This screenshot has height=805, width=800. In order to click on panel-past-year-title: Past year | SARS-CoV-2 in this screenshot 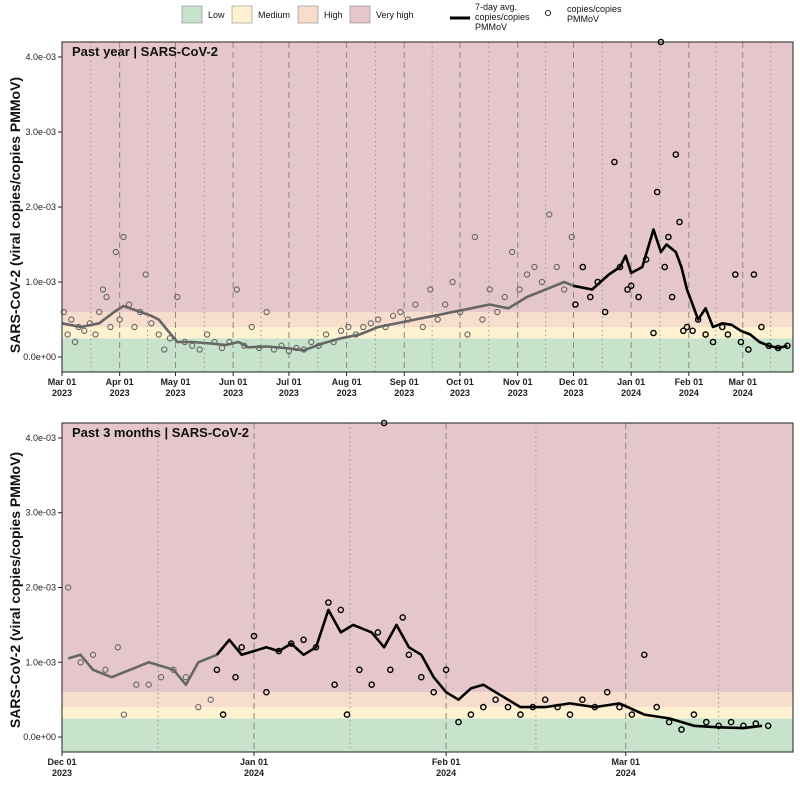, I will do `click(145, 51)`.